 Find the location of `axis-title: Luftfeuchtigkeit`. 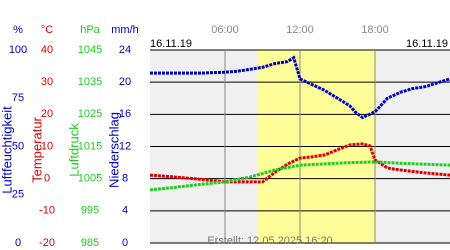

axis-title: Luftfeuchtigkeit is located at coordinates (7, 150).